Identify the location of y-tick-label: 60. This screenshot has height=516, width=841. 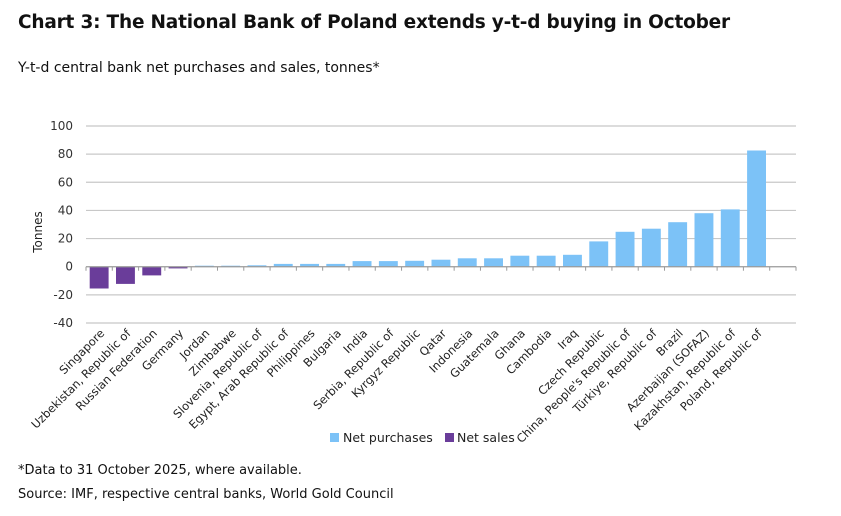
(65, 182).